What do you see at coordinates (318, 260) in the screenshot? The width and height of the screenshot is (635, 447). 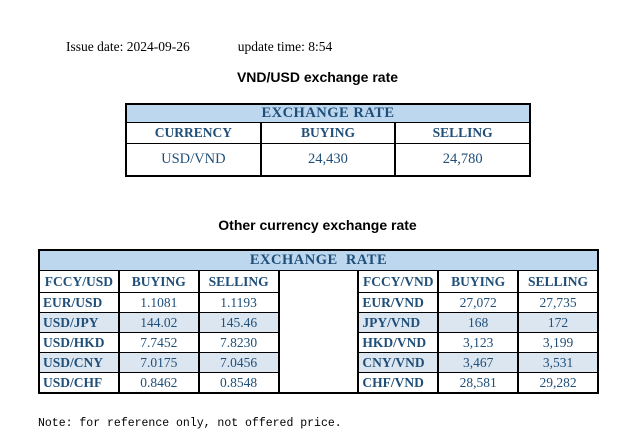 I see `other-table-banner: EXCHANGE RATE` at bounding box center [318, 260].